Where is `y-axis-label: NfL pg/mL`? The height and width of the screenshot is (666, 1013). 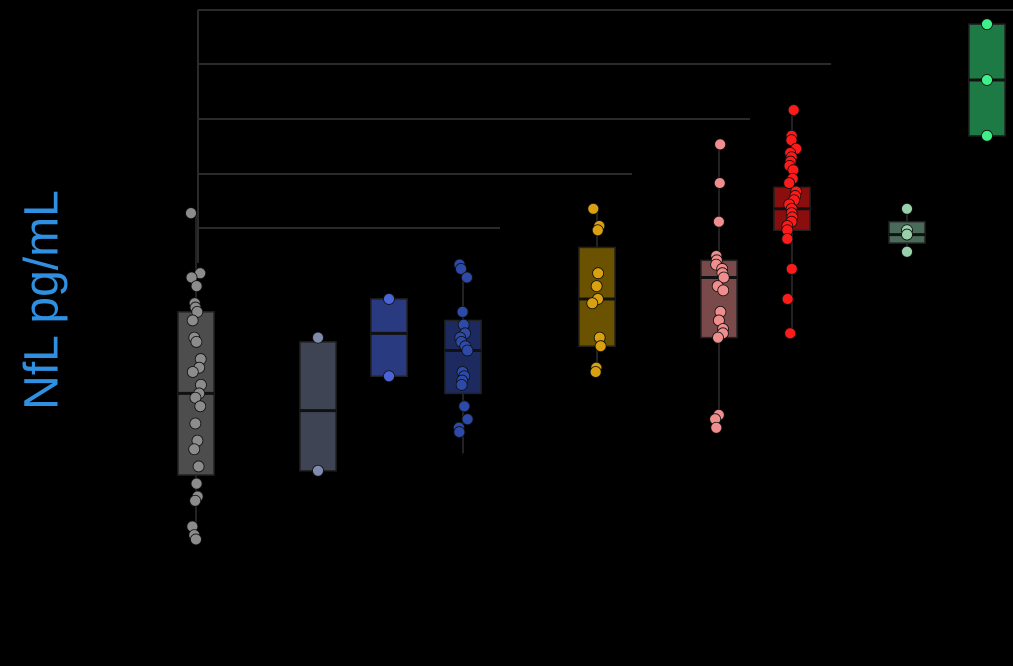
y-axis-label: NfL pg/mL is located at coordinates (42, 300).